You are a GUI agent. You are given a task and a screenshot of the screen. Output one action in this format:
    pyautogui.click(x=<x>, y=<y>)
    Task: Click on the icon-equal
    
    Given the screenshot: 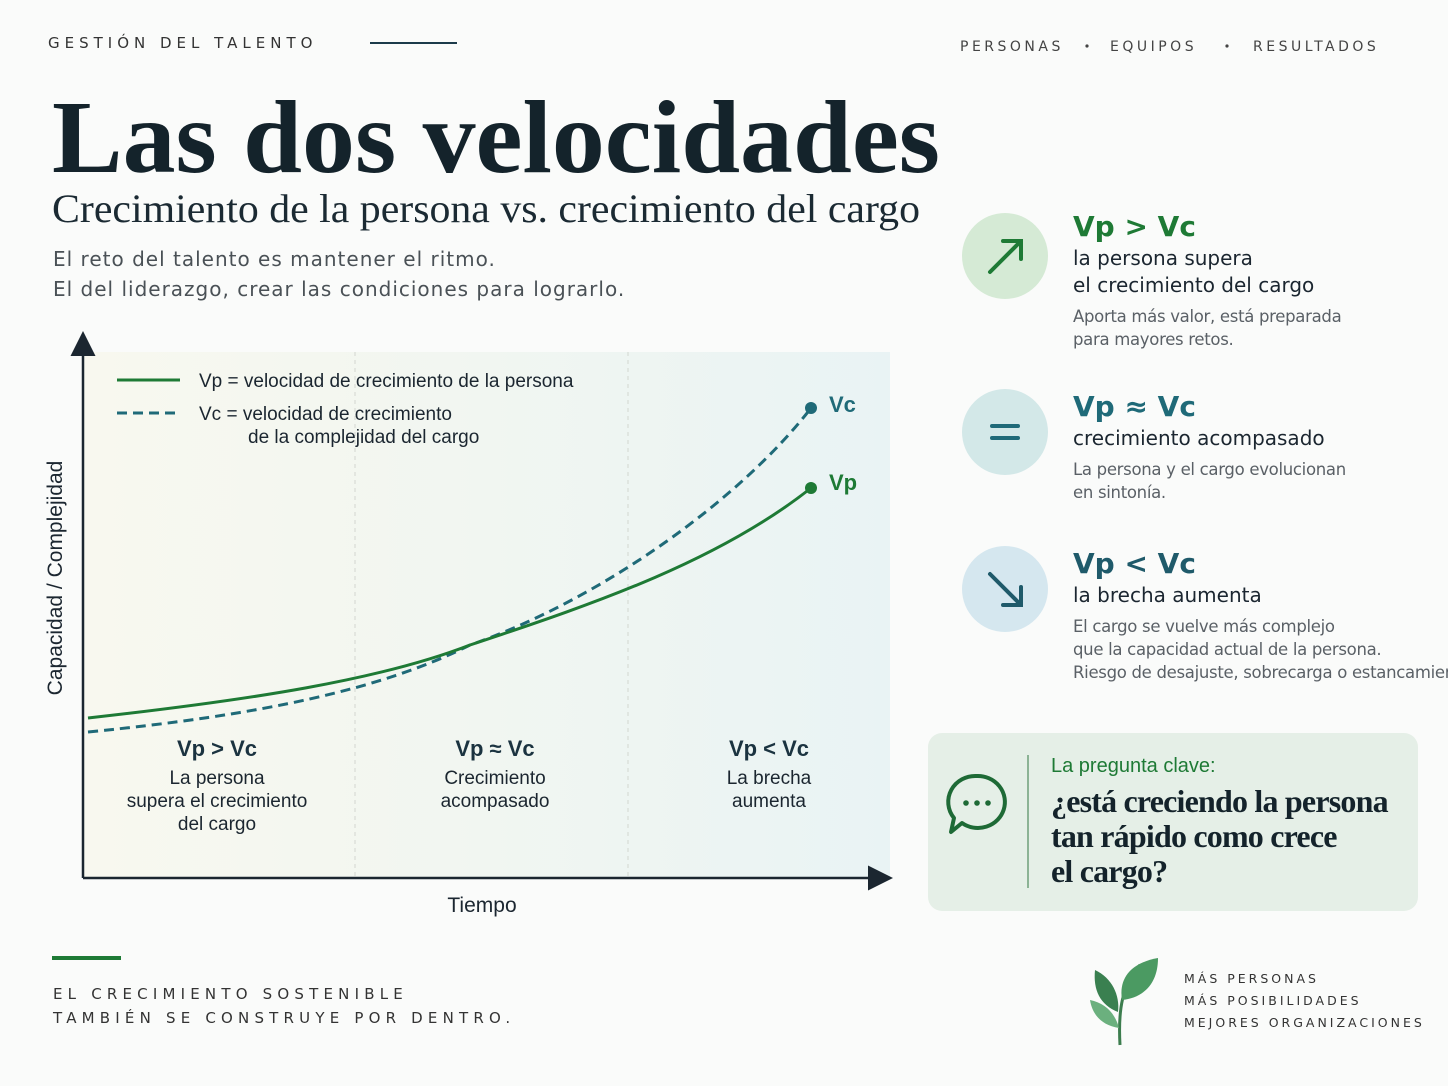 What is the action you would take?
    pyautogui.click(x=1005, y=432)
    